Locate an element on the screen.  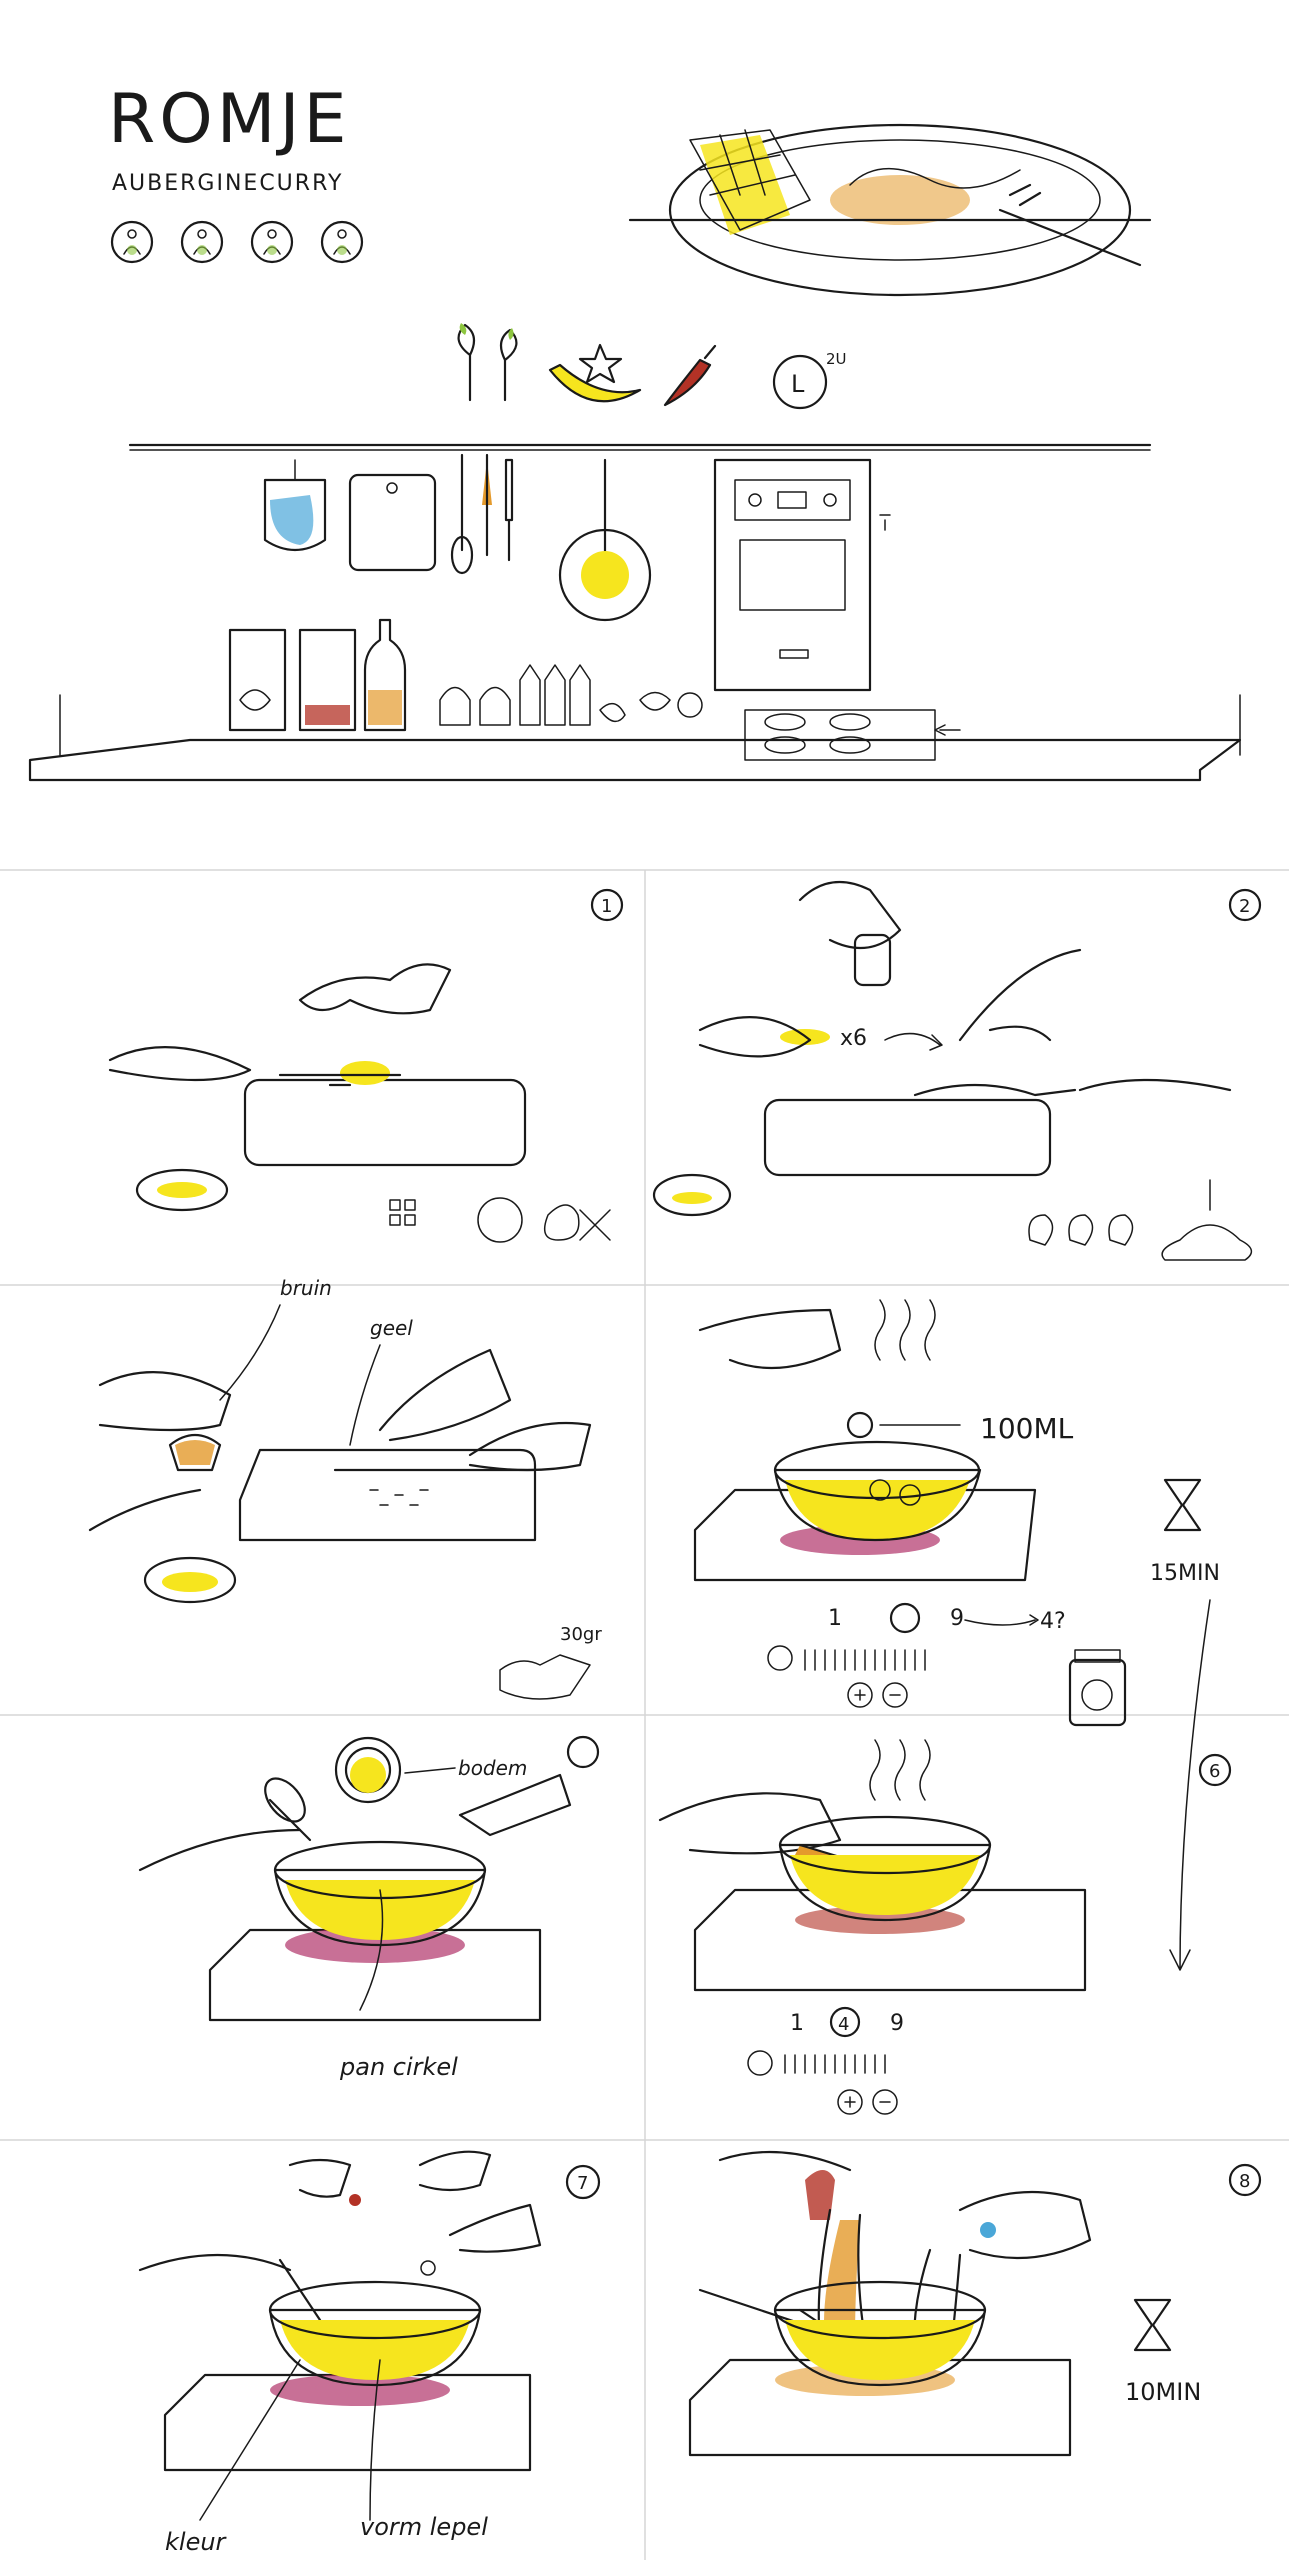
spice-jars is located at coordinates (465, 675).